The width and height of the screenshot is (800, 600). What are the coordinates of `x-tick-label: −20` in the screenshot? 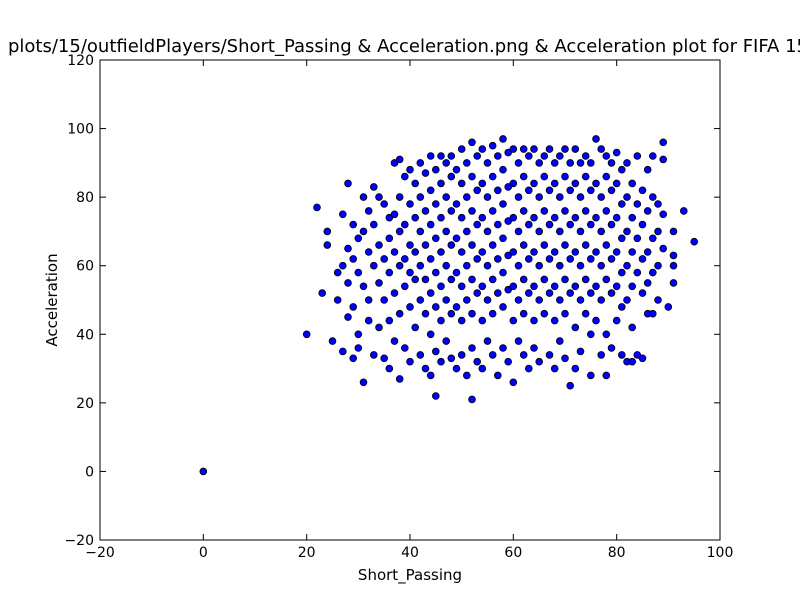 It's located at (100, 553).